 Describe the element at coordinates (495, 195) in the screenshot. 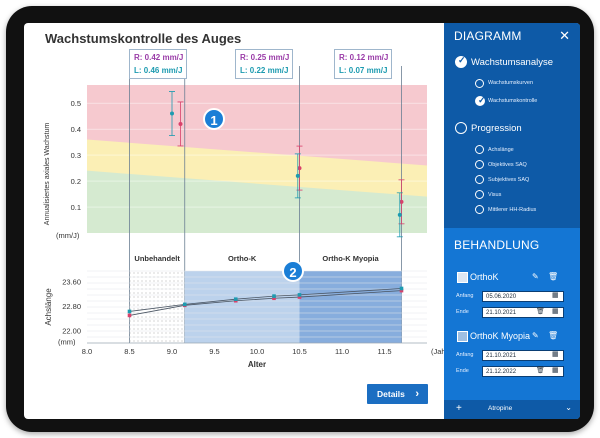

I see `visus-label: Visus` at that location.